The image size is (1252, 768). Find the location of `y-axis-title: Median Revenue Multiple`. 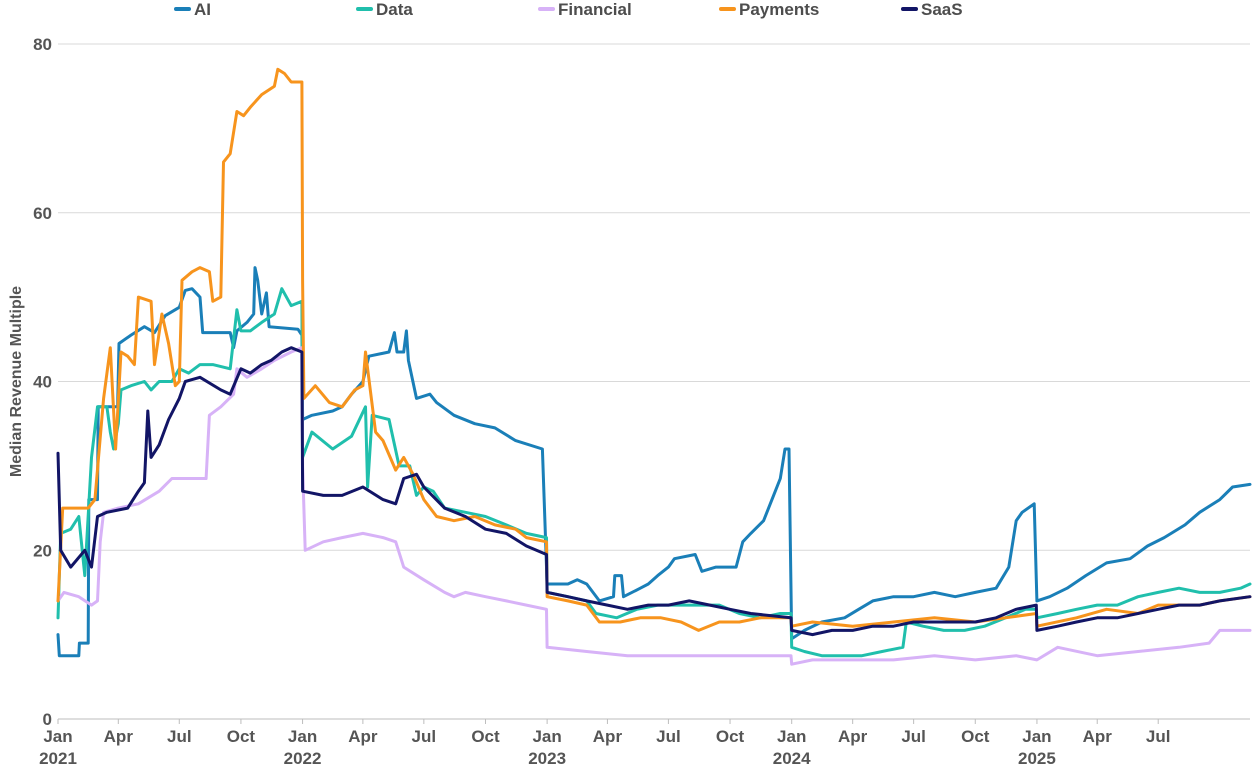

y-axis-title: Median Revenue Multiple is located at coordinates (16, 381).